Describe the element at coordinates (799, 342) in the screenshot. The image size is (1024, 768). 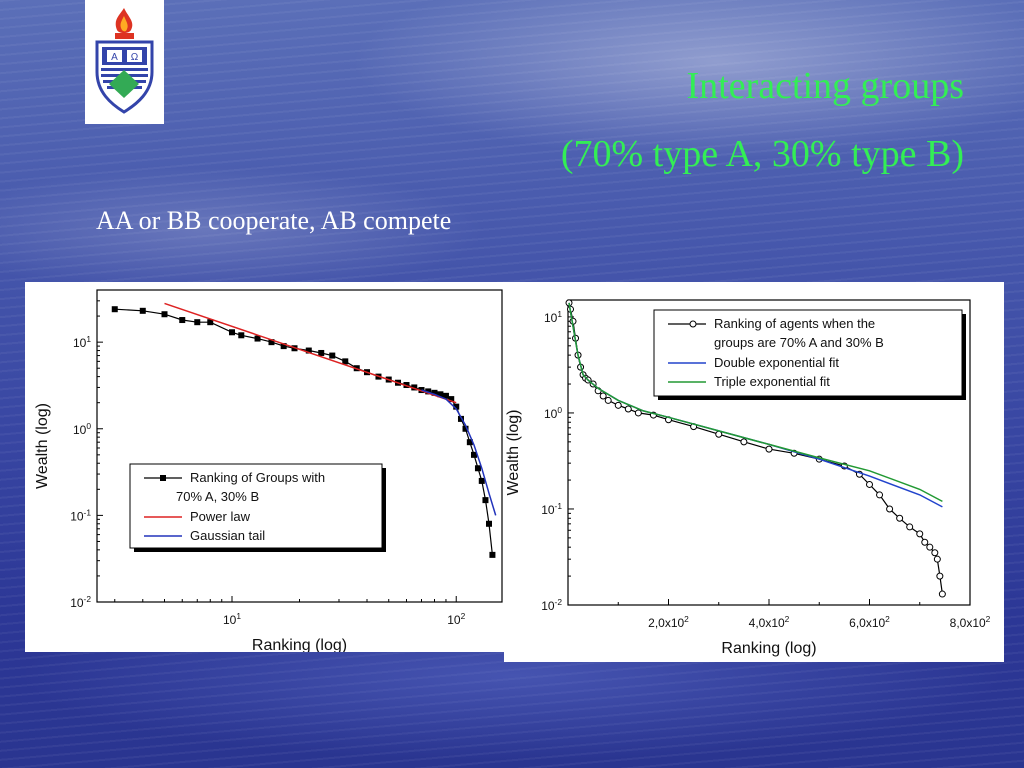
I see `legend-label-2: groups are 70% A and 30% B` at that location.